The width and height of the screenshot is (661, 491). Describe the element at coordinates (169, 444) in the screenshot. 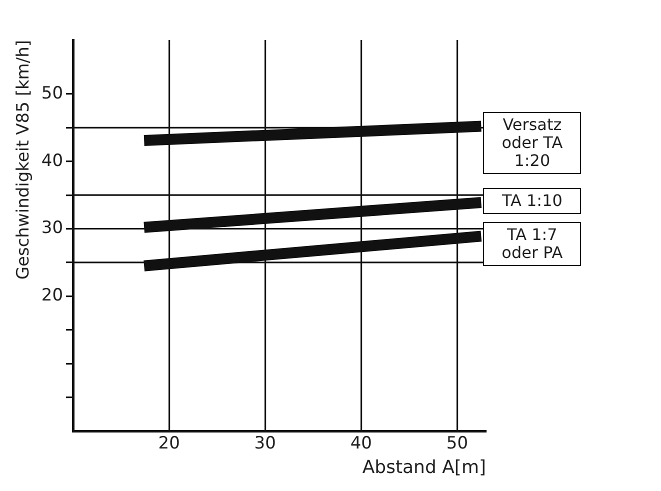

I see `x-tick-label: 20` at that location.